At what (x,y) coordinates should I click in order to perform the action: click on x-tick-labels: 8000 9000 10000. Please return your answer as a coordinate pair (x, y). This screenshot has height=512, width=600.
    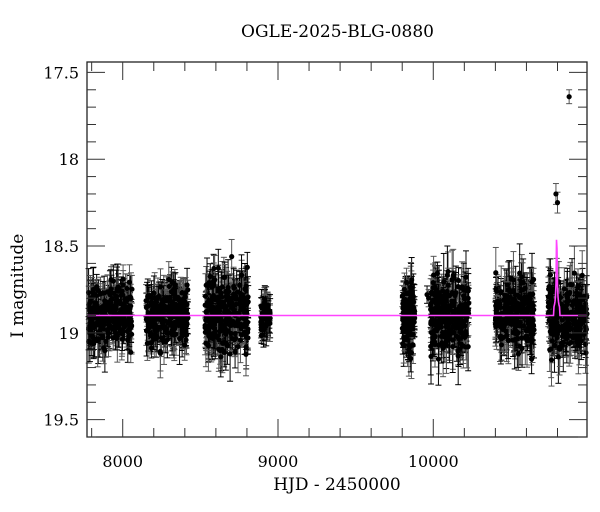
    Looking at the image, I should click on (280, 461).